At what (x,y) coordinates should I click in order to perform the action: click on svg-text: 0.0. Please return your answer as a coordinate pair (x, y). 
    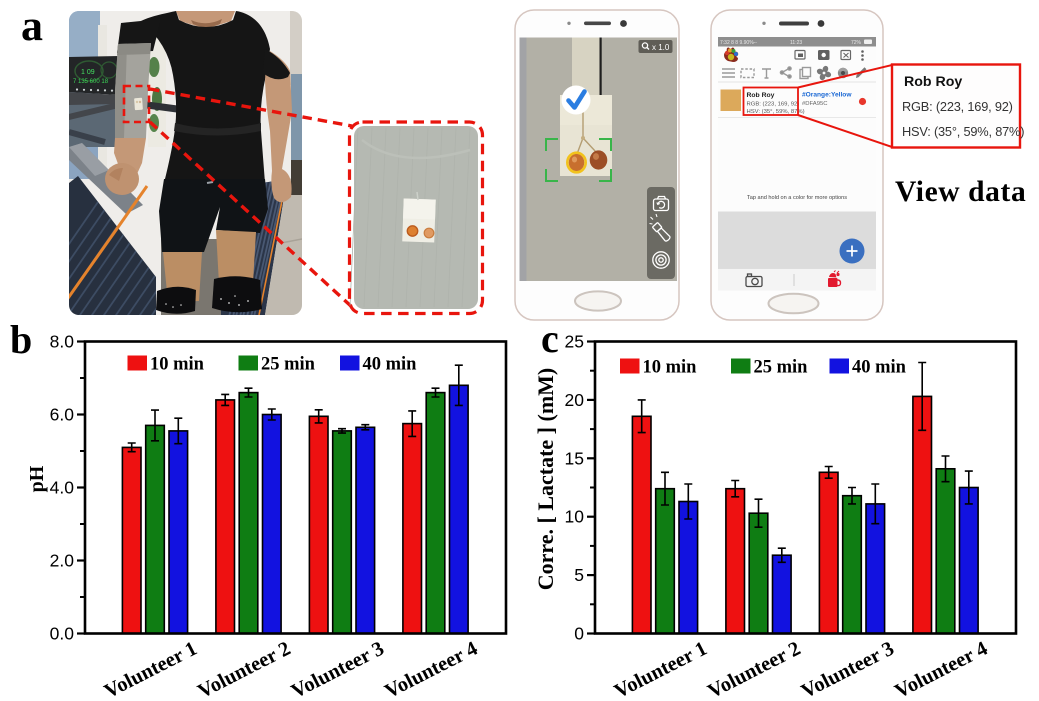
    Looking at the image, I should click on (62, 634).